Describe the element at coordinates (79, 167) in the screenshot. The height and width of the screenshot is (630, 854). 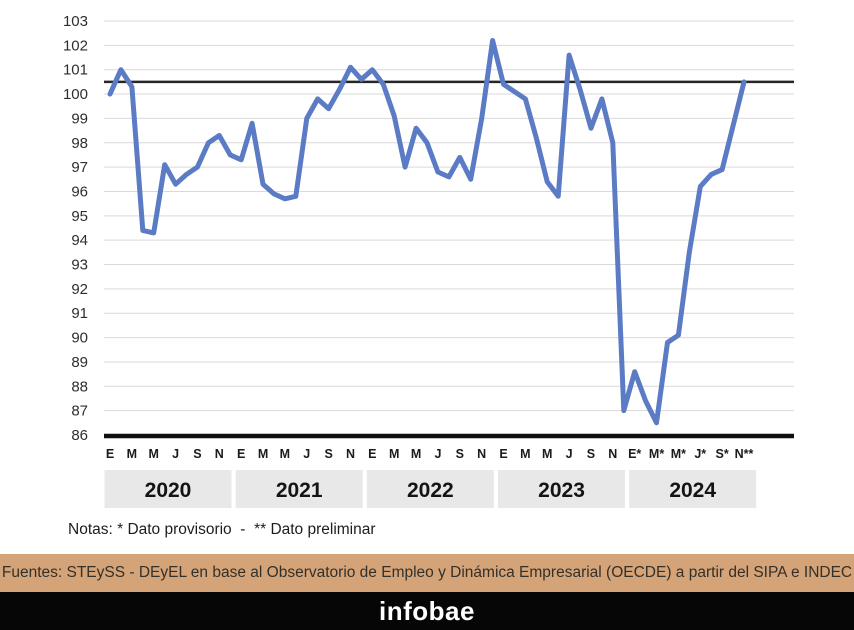
I see `y-tick-label: 97` at that location.